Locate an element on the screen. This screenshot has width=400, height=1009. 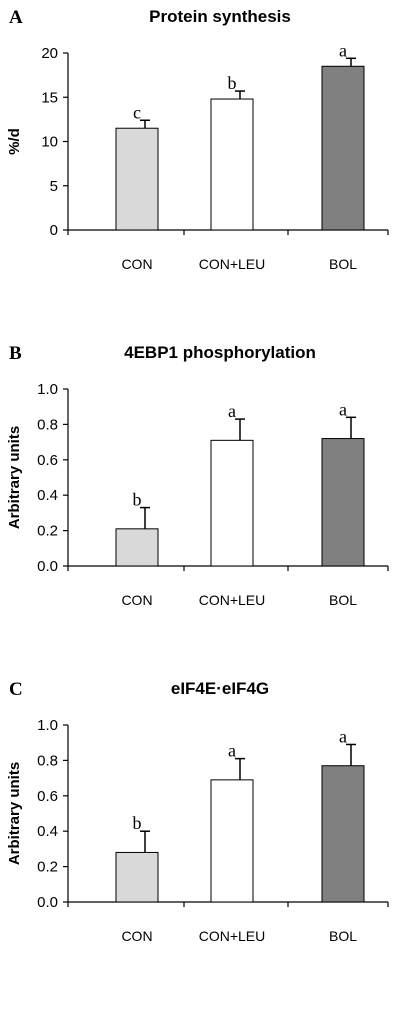
y-tick-label: 10 is located at coordinates (49, 142).